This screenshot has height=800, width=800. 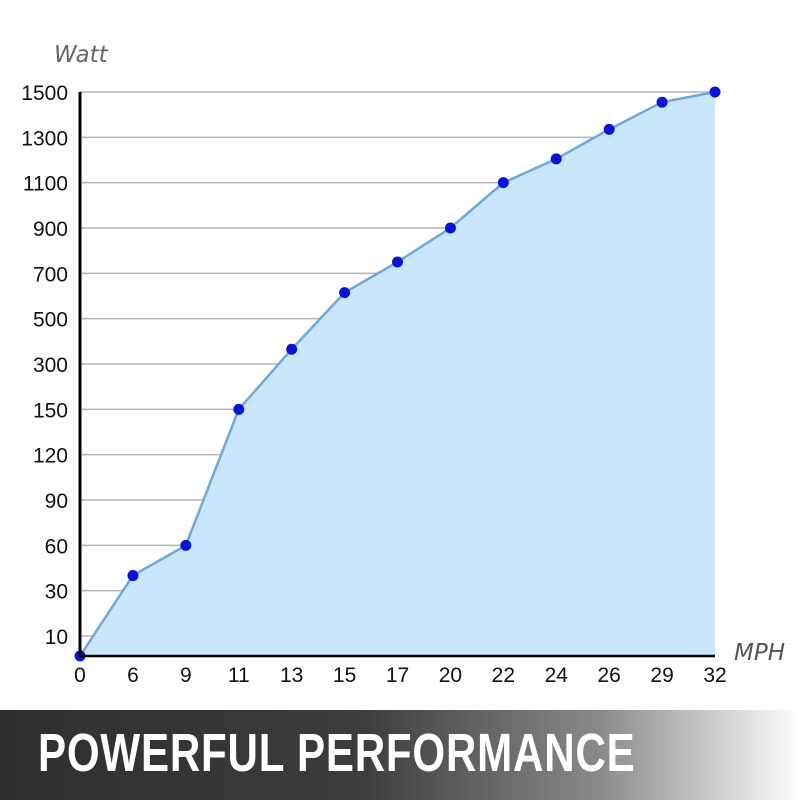 What do you see at coordinates (44, 138) in the screenshot?
I see `y-tick-label: 1300` at bounding box center [44, 138].